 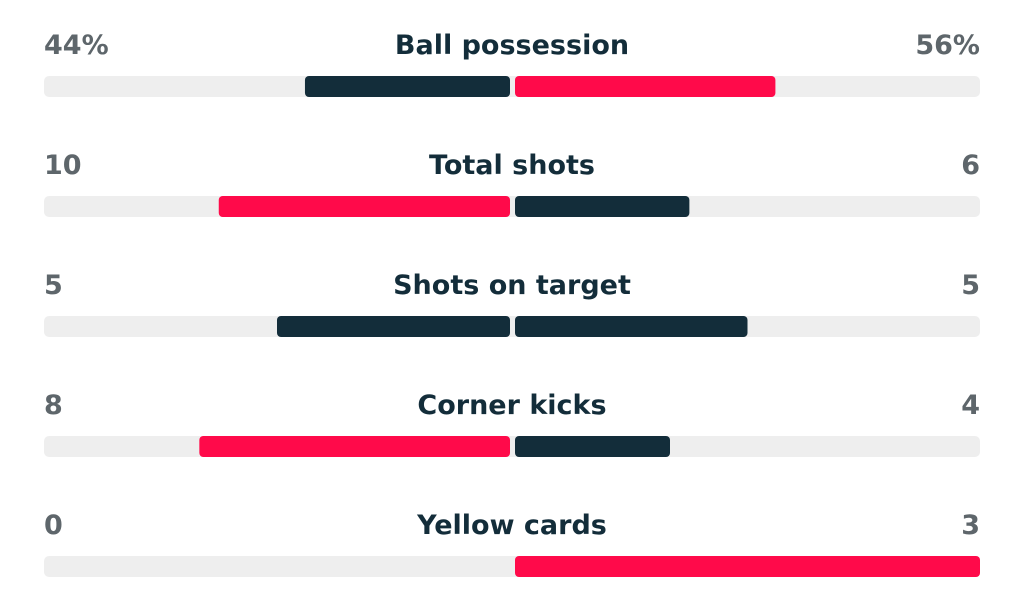 What do you see at coordinates (511, 405) in the screenshot?
I see `stat-label: Corner kicks` at bounding box center [511, 405].